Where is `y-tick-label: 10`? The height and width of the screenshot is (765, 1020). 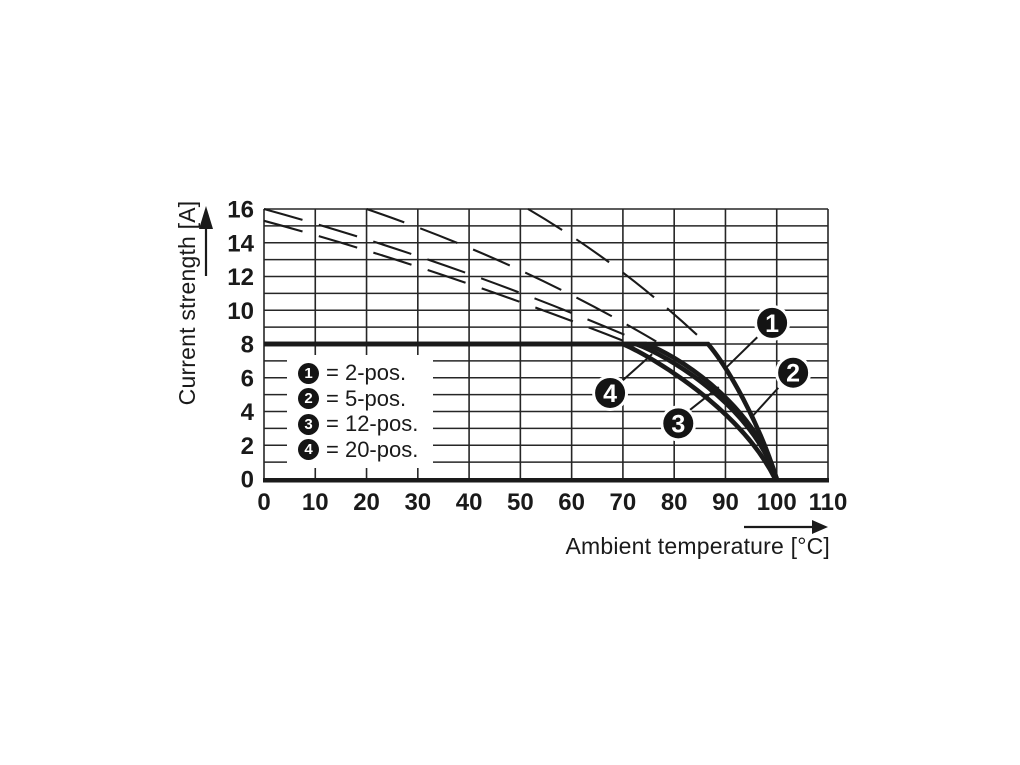 y-tick-label: 10 is located at coordinates (240, 311).